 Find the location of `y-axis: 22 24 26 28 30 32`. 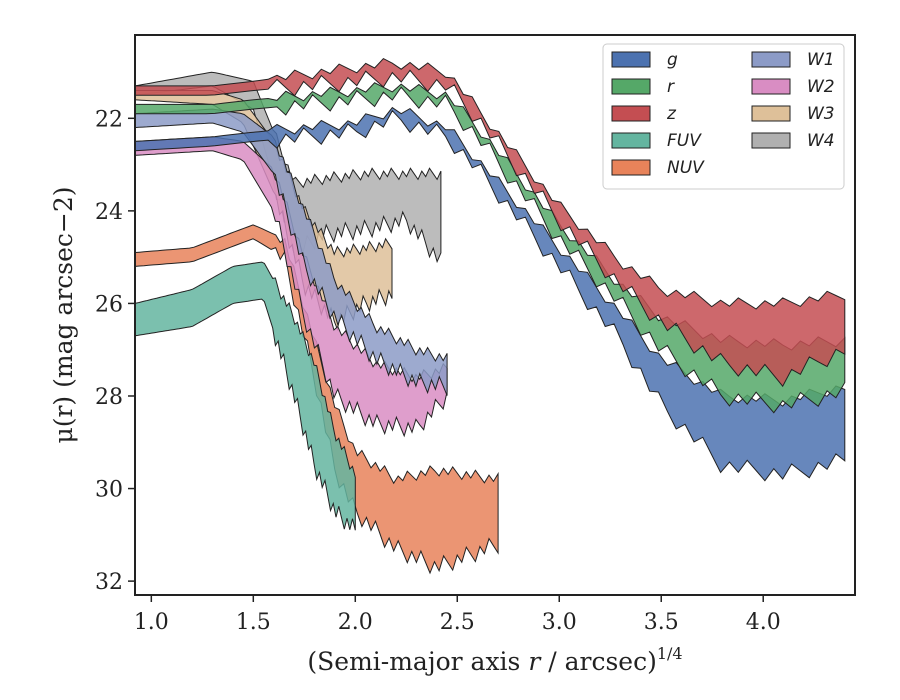

y-axis: 22 24 26 28 30 32 is located at coordinates (115, 351).